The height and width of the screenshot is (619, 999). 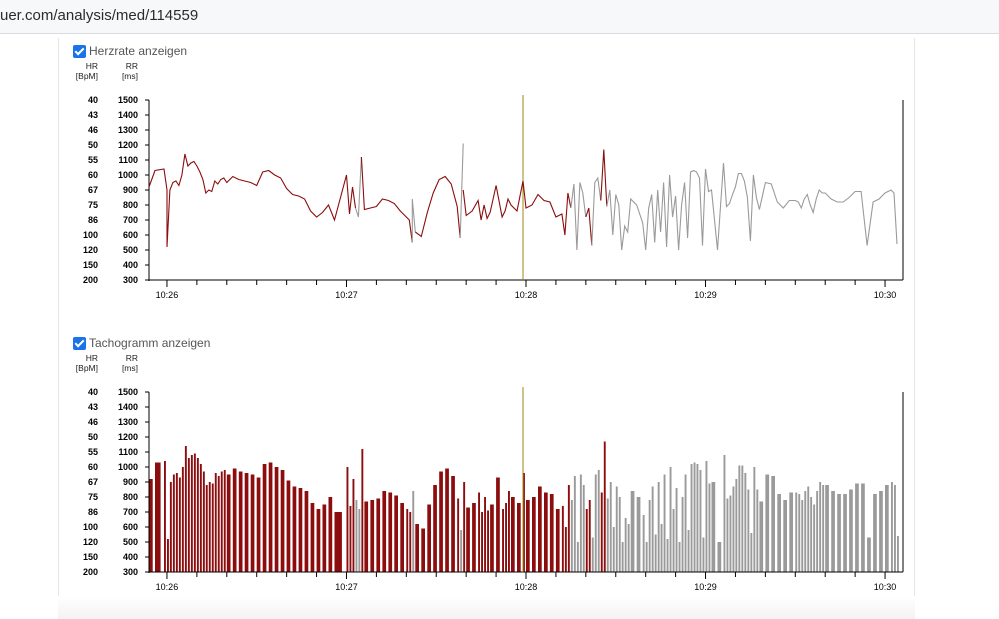 I want to click on x-tick-label: 10:28, so click(x=526, y=295).